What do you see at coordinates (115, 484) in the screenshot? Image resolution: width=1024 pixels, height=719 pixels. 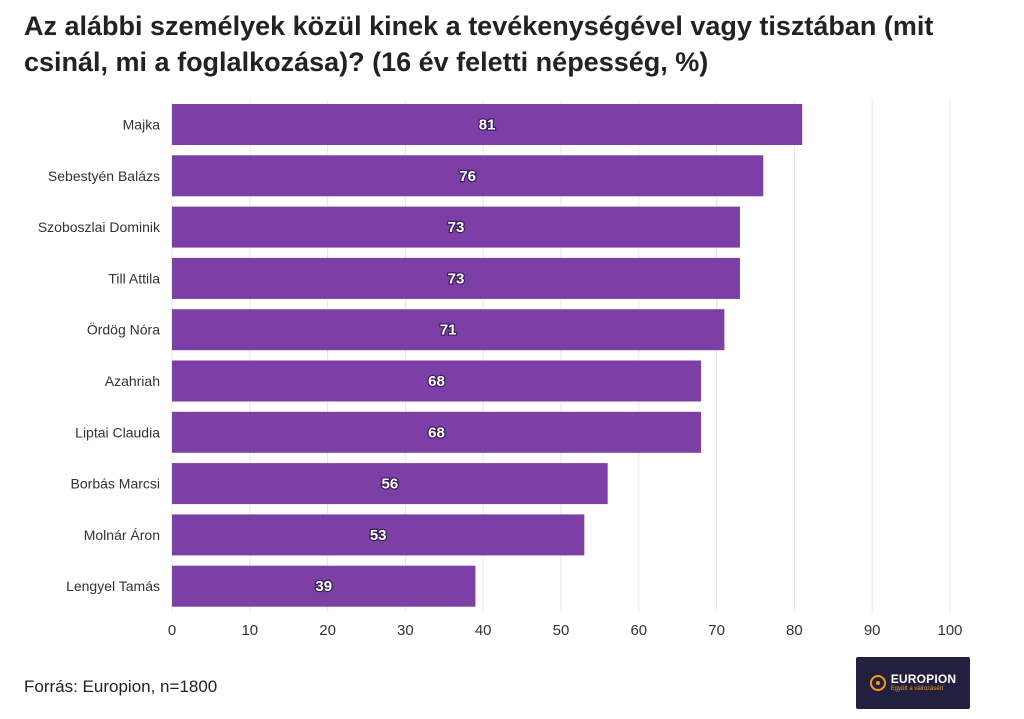 I see `category-label: Borbás Marcsi` at bounding box center [115, 484].